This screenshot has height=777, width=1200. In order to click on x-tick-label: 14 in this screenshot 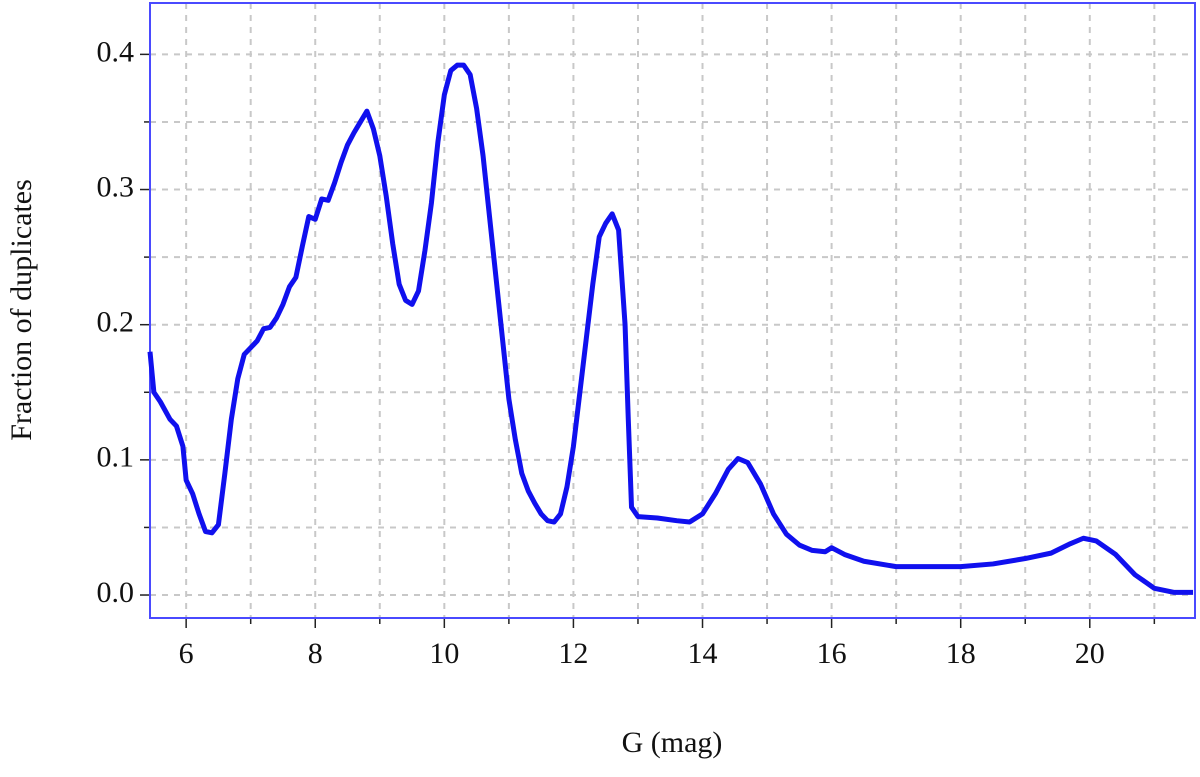, I will do `click(703, 653)`.